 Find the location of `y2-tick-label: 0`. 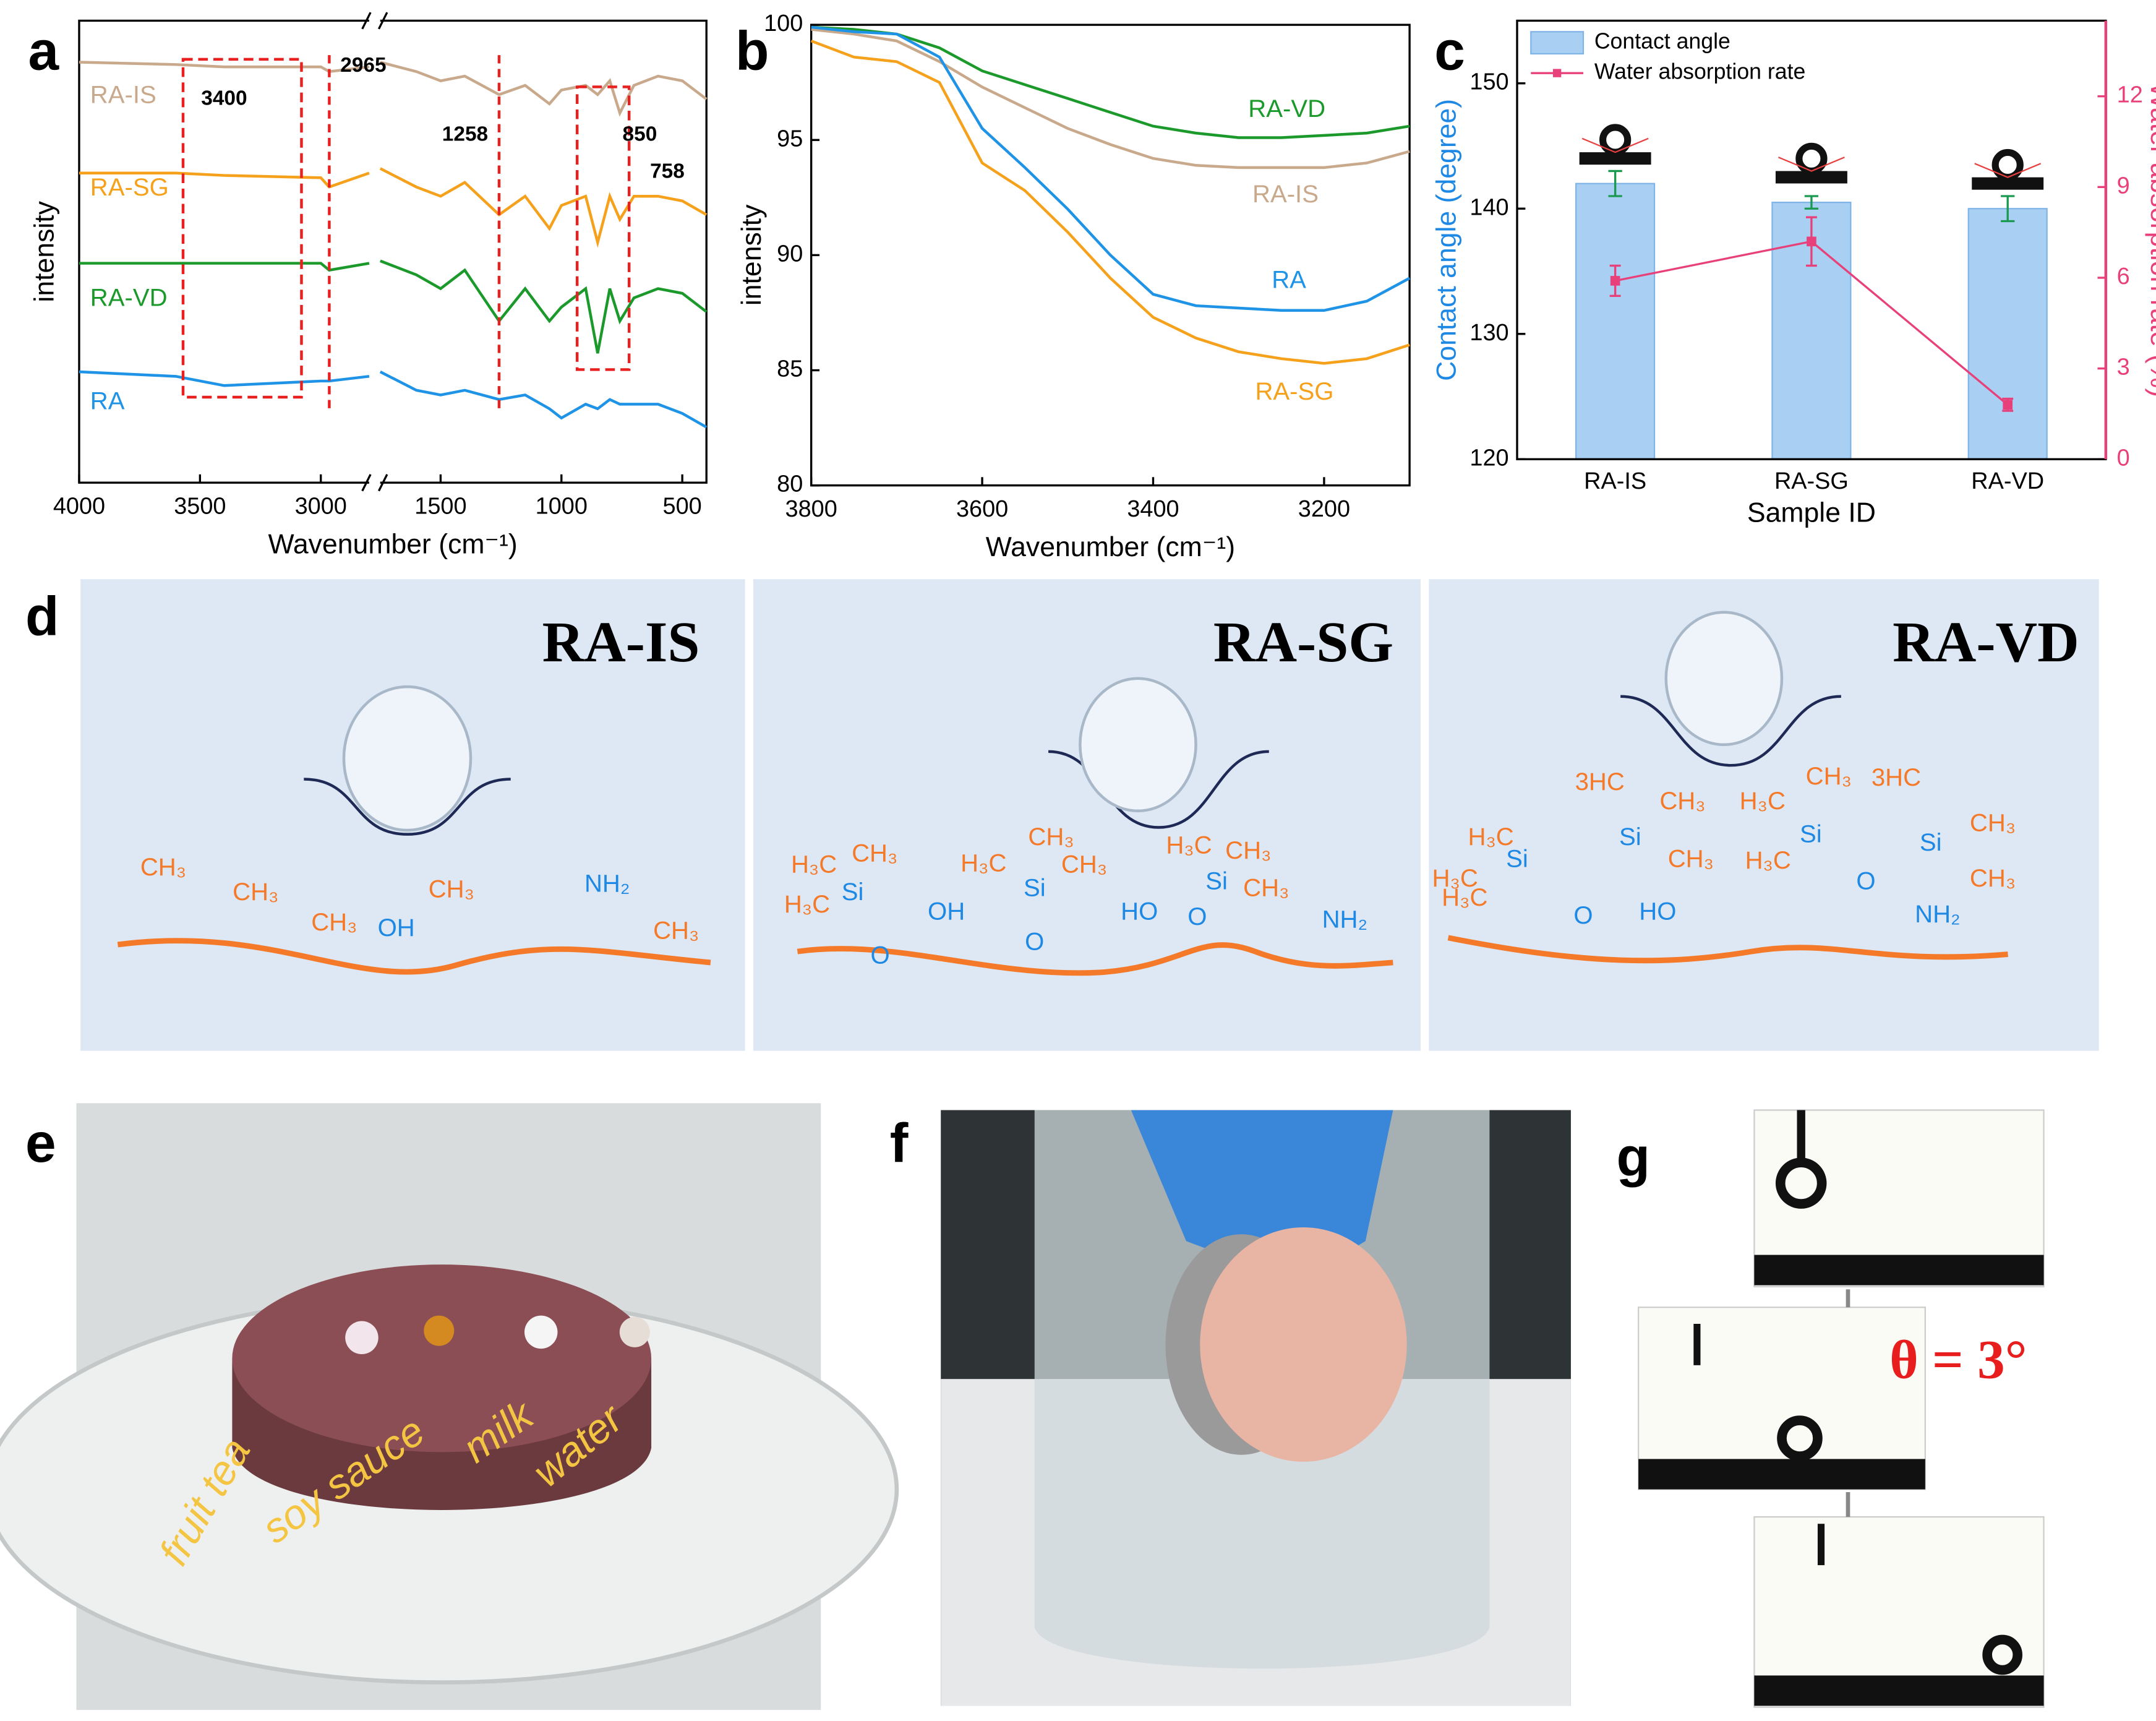

y2-tick-label: 0 is located at coordinates (2123, 458).